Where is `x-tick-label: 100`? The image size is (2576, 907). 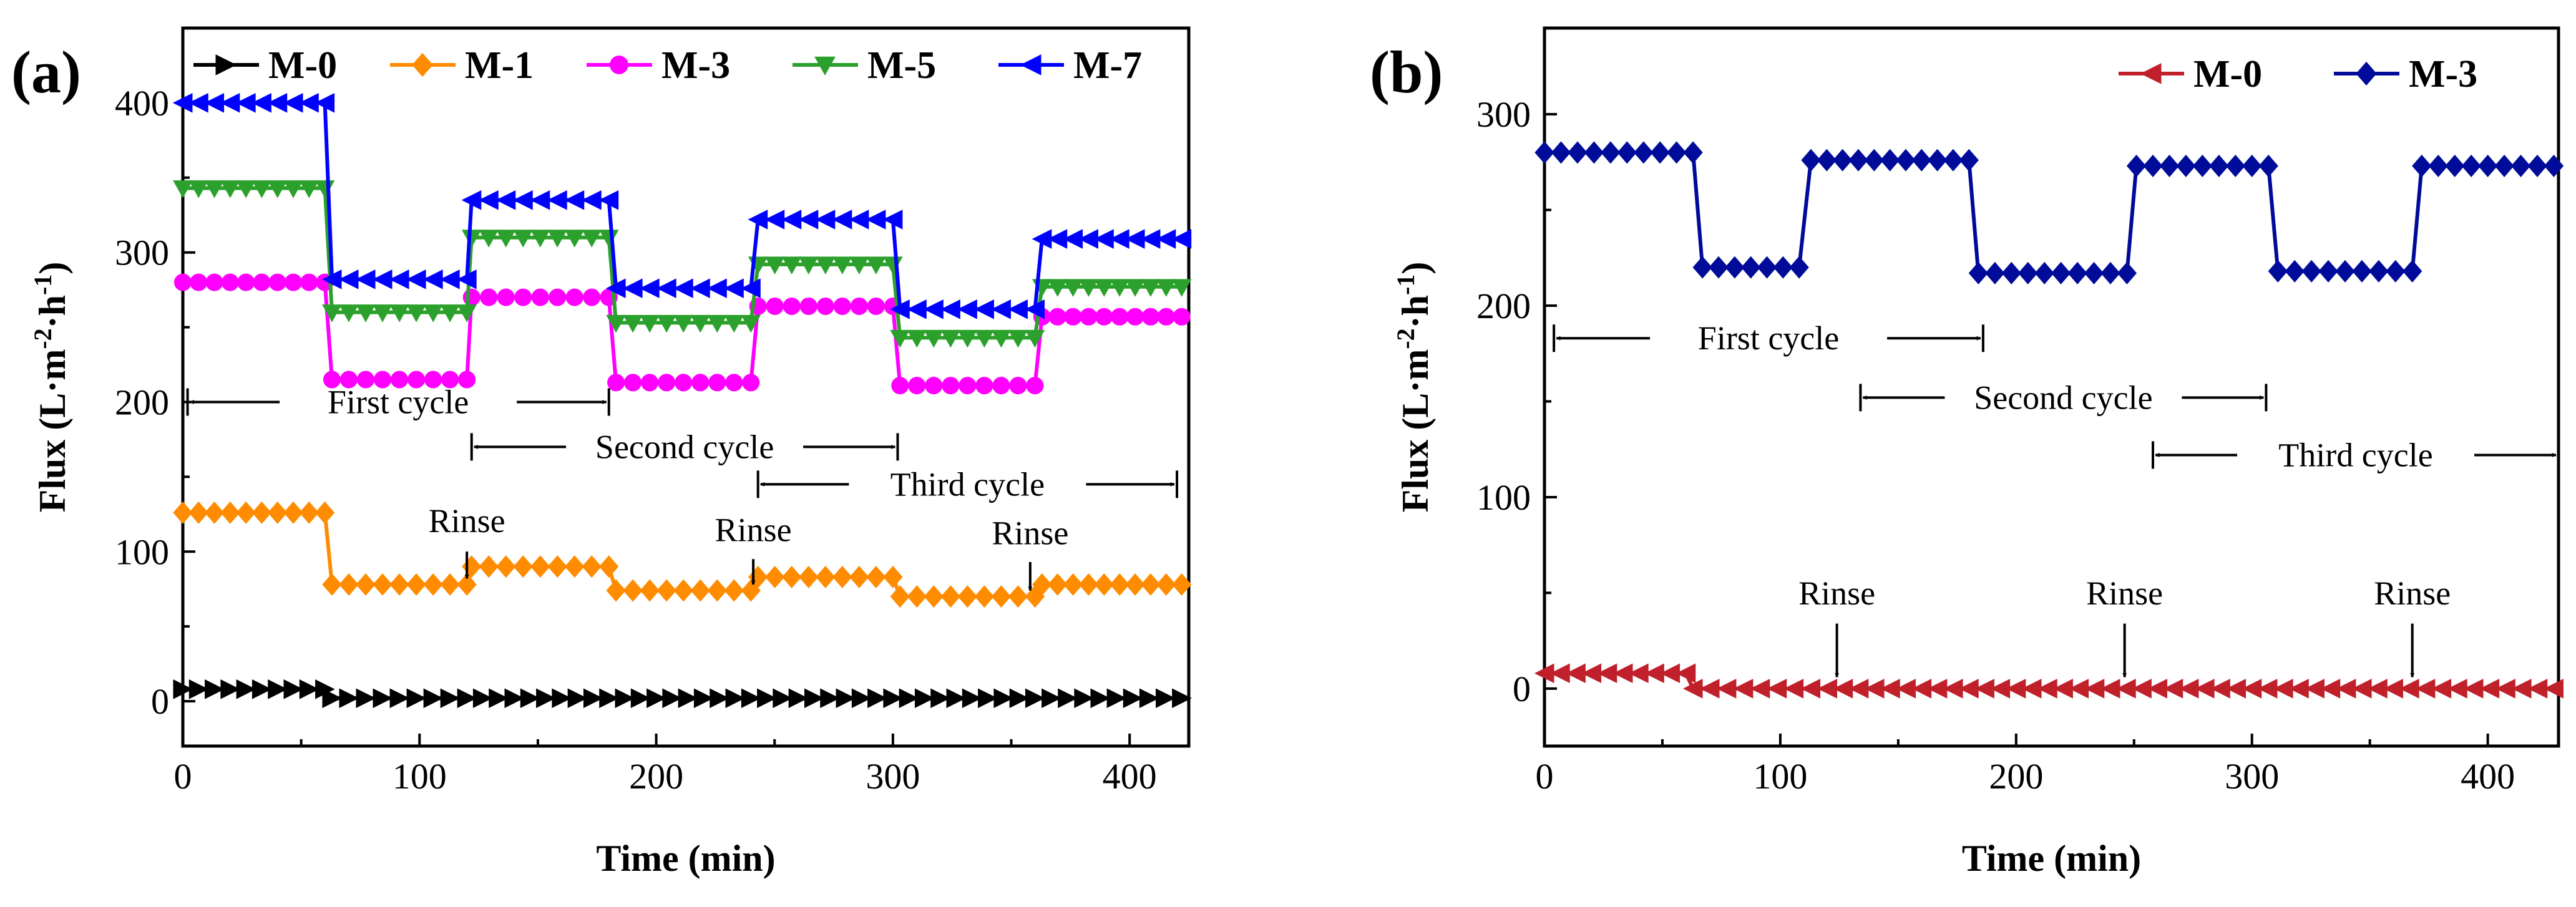 x-tick-label: 100 is located at coordinates (420, 776).